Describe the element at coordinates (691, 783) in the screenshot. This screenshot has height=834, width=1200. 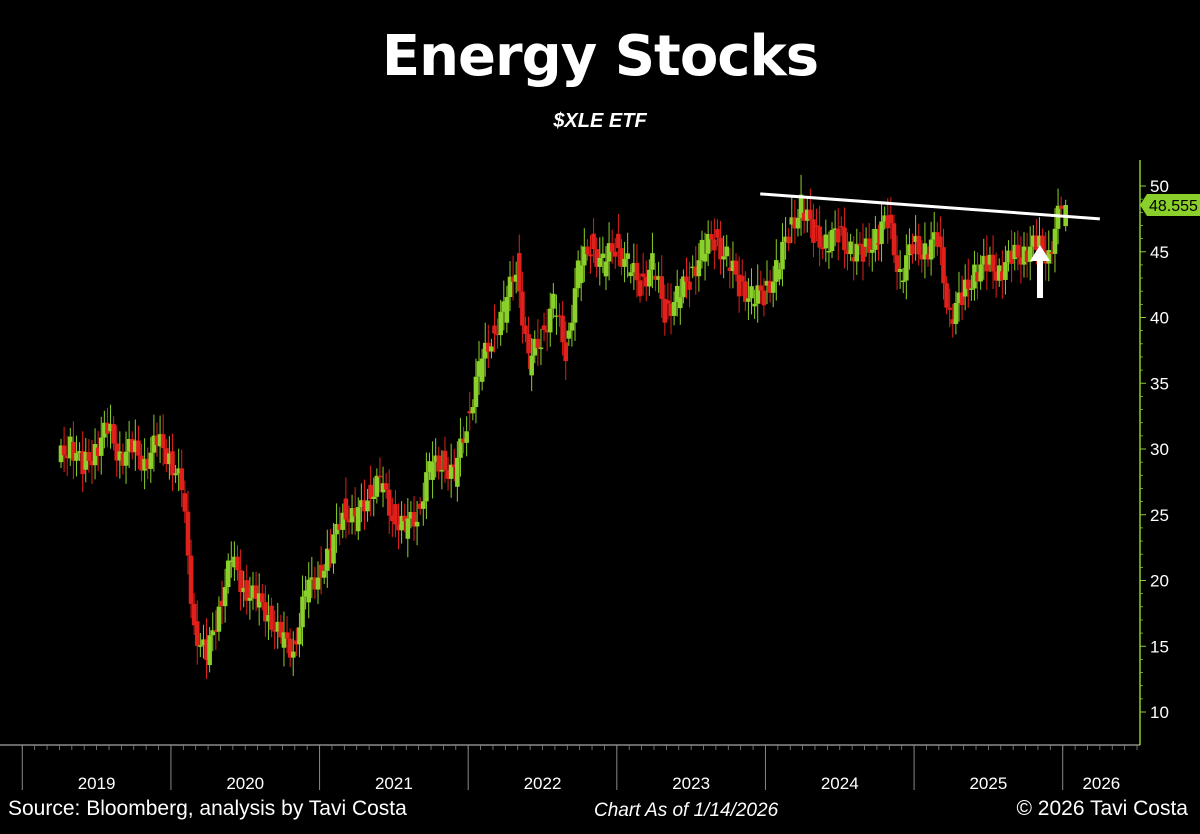
I see `x-tick-label: 2023` at that location.